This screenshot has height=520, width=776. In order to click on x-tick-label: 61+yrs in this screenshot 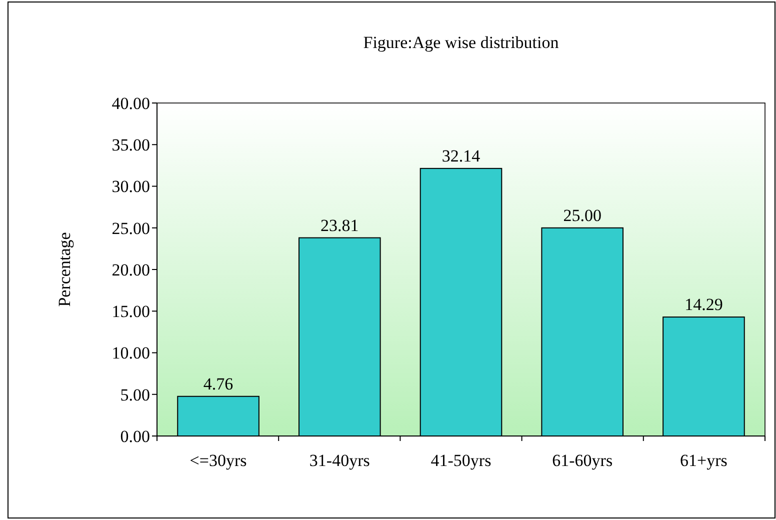, I will do `click(704, 460)`.